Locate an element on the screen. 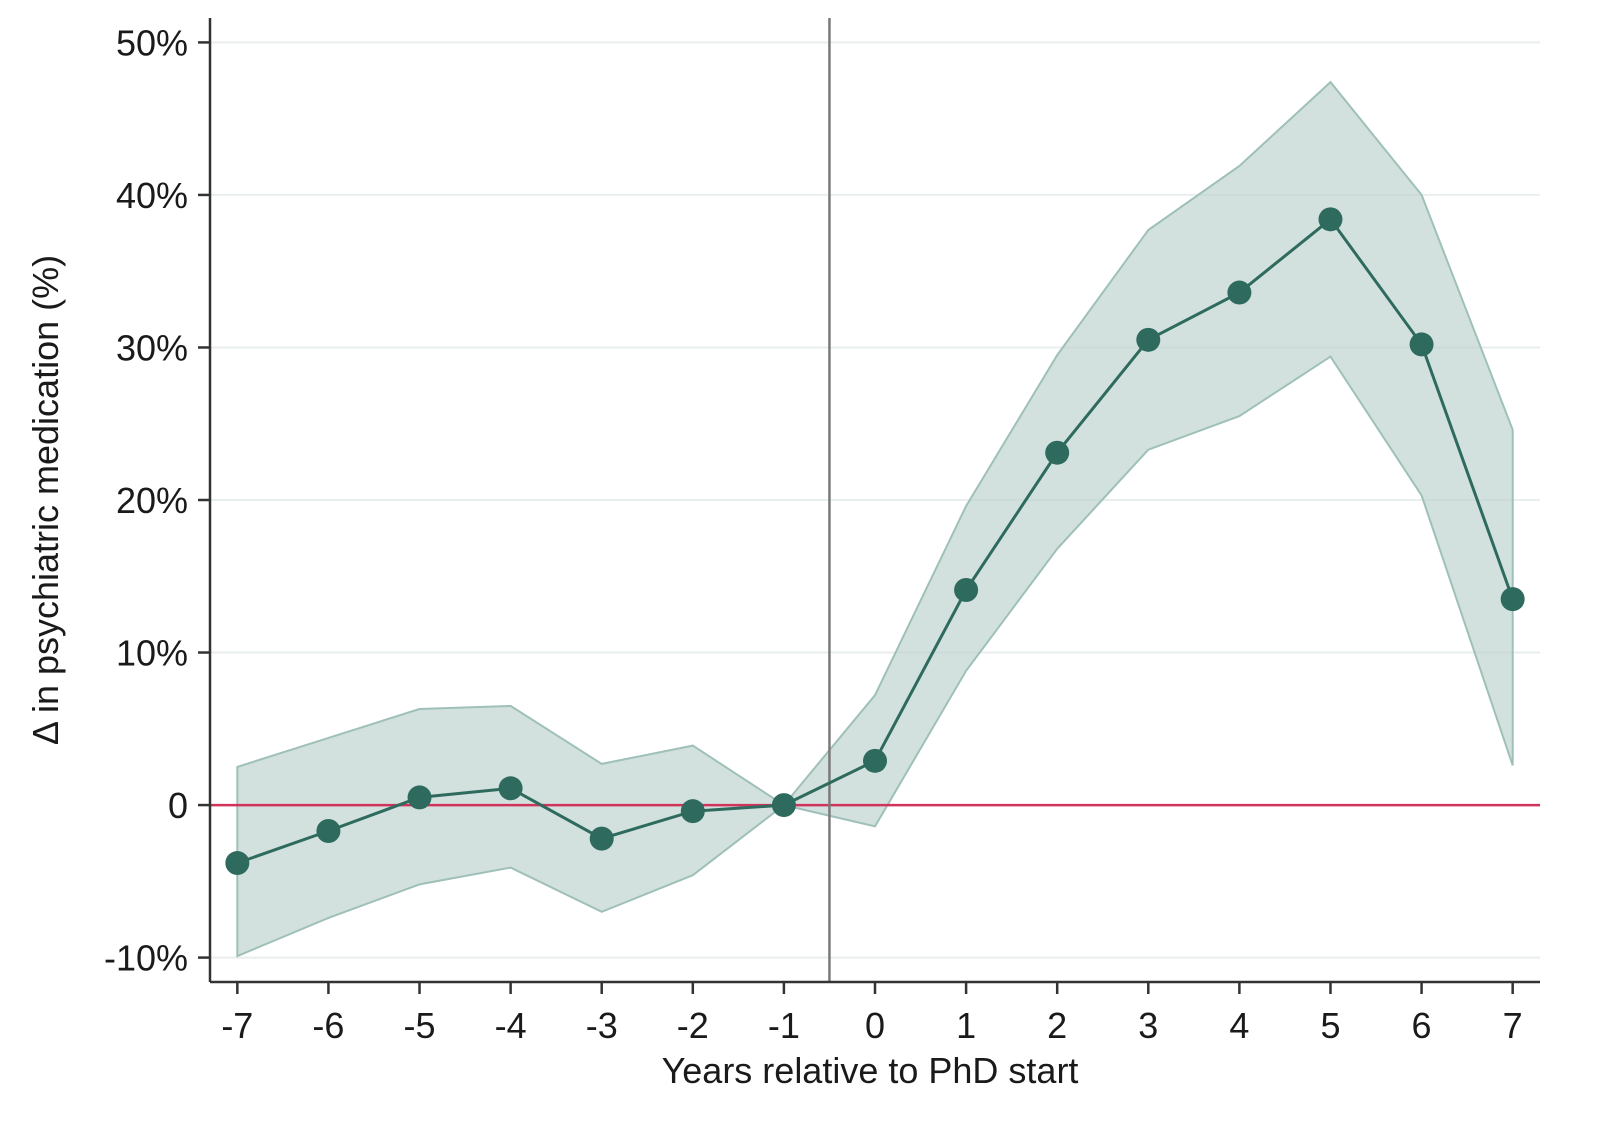 This screenshot has height=1132, width=1602. x-tick-label: 5 is located at coordinates (1330, 1025).